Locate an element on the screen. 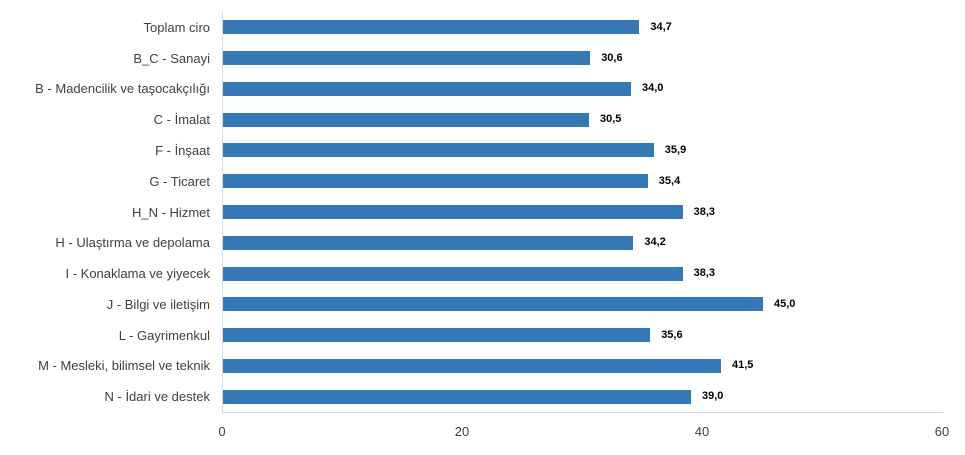 The height and width of the screenshot is (455, 965). x-tick-label: 20 is located at coordinates (462, 431).